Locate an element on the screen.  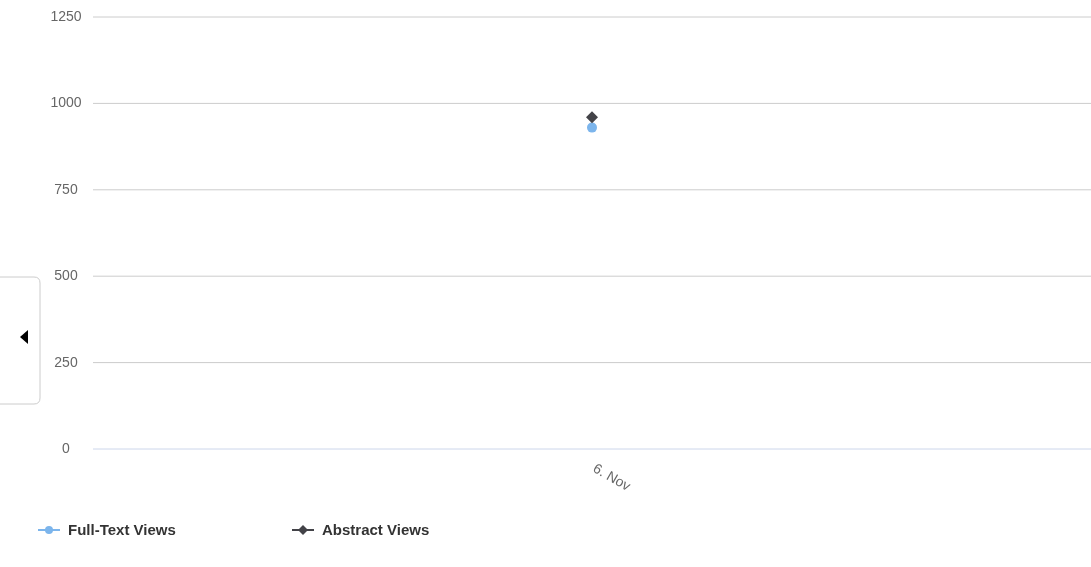
y-tick-label: 500 is located at coordinates (66, 275).